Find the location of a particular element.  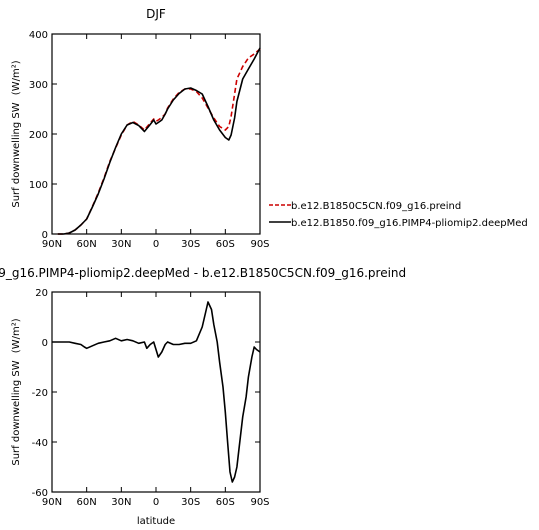

top-x-tick-label: 60S is located at coordinates (225, 244).